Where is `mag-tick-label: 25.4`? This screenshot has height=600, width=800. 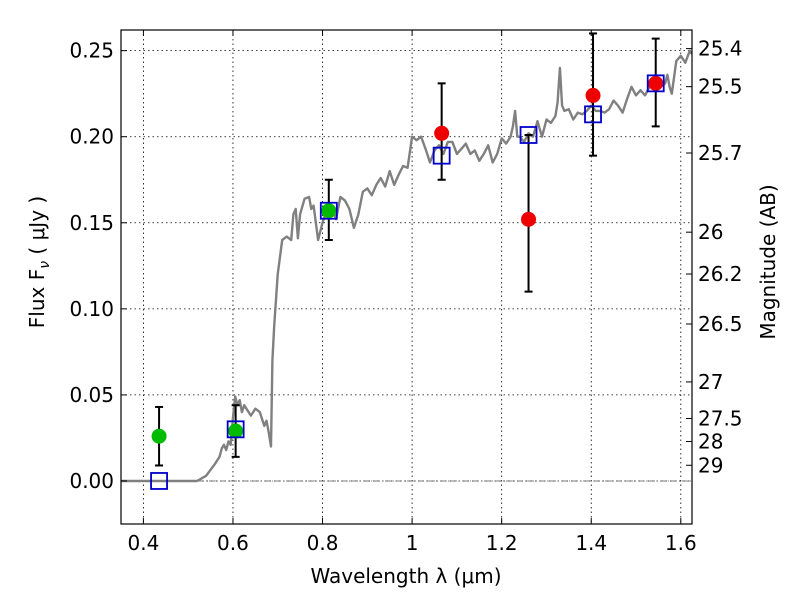
mag-tick-label: 25.4 is located at coordinates (720, 49).